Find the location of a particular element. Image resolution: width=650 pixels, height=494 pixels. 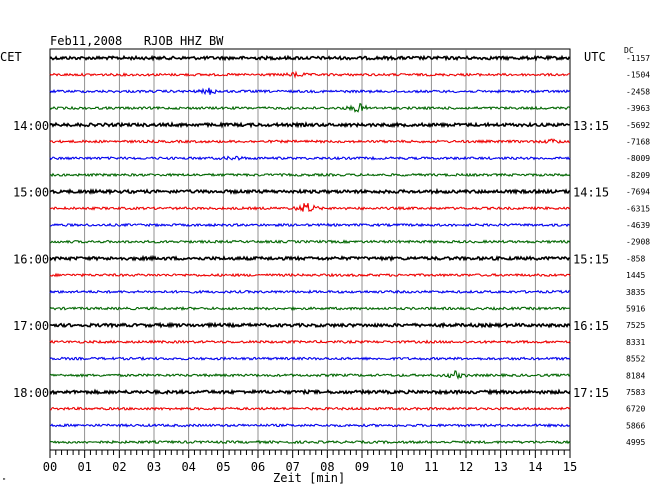

left-hour-label: 14:00 is located at coordinates (31, 126).